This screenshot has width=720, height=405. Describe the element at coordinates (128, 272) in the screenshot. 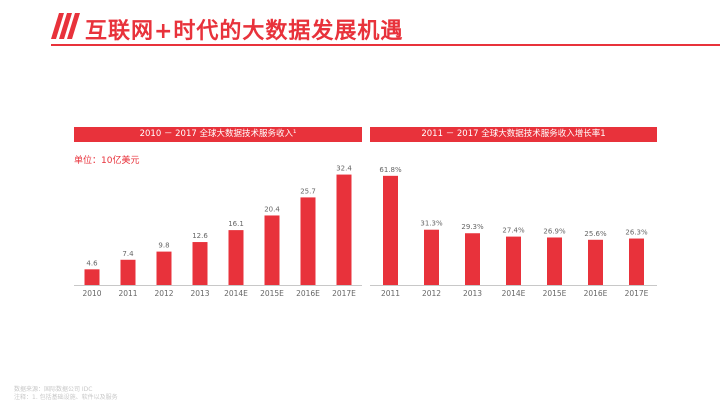

I see `revenue-bar-2011` at that location.